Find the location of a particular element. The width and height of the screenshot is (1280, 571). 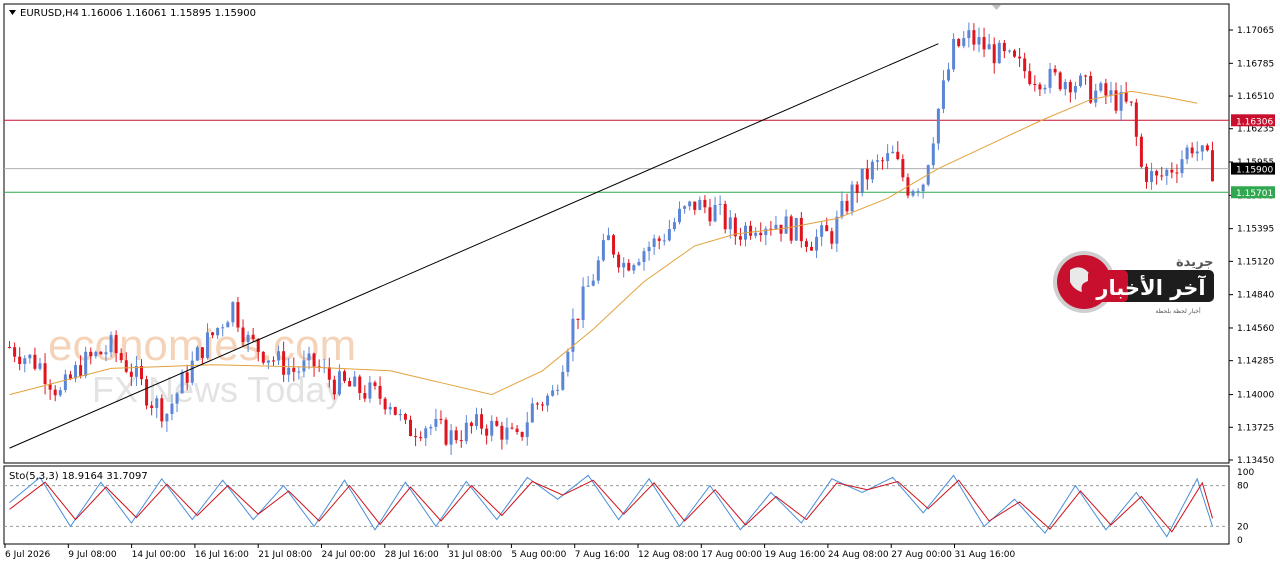

x-tick-label: 31 Aug 16:00 is located at coordinates (985, 555).